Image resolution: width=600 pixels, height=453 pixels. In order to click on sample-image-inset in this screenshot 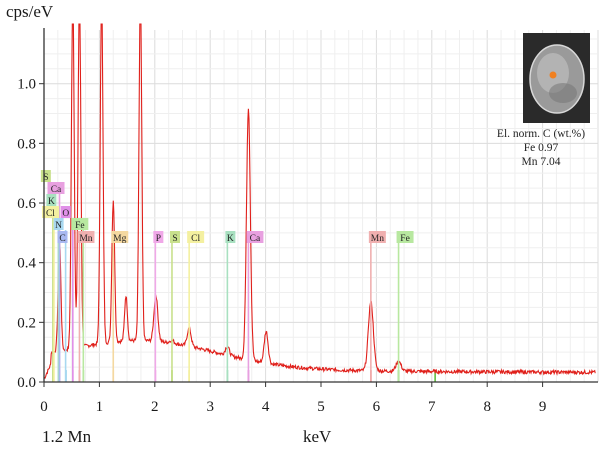, I will do `click(556, 78)`.